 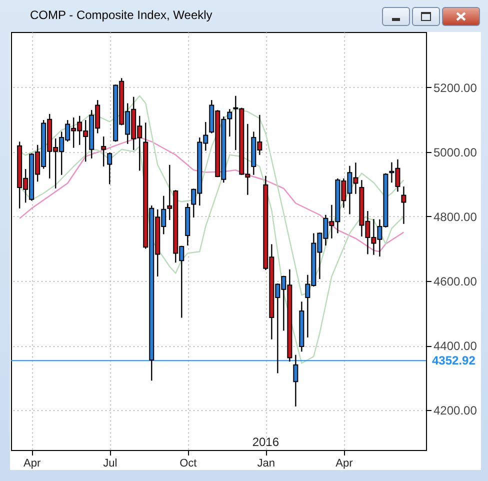 What do you see at coordinates (456, 411) in the screenshot?
I see `y-tick-label: 4200.00` at bounding box center [456, 411].